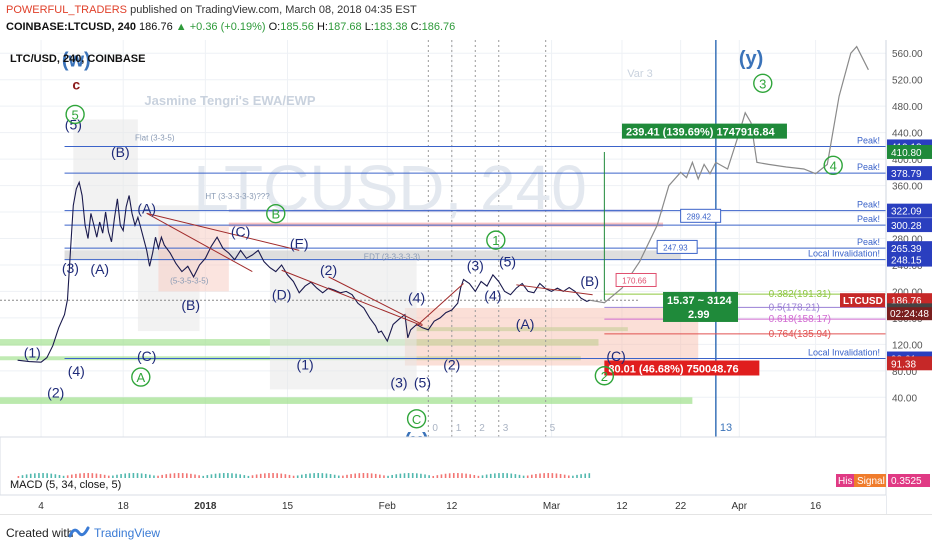 This screenshot has height=551, width=932. Describe the element at coordinates (127, 533) in the screenshot. I see `tradingview-link: TradingView` at that location.